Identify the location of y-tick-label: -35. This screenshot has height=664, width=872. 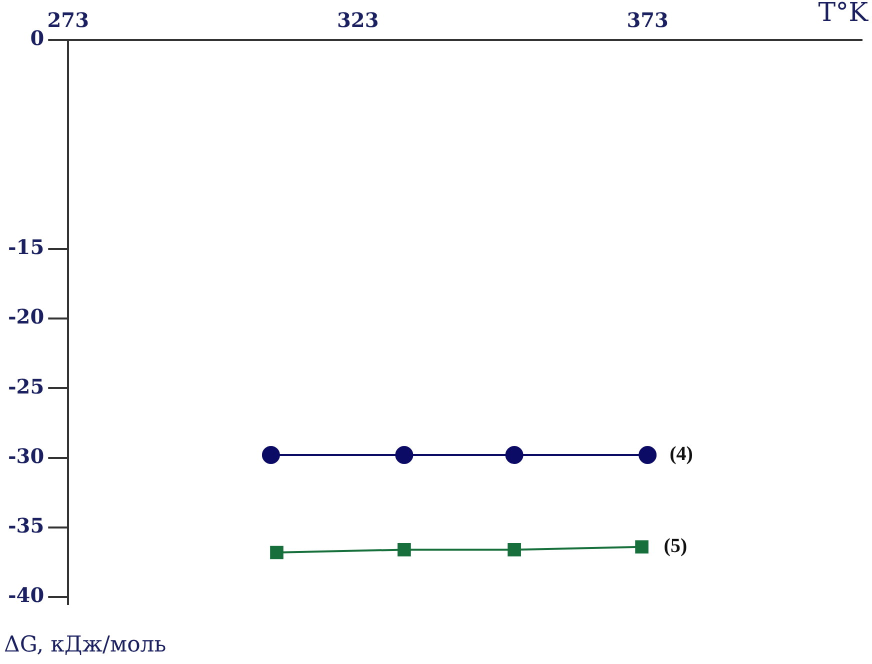
(26, 526).